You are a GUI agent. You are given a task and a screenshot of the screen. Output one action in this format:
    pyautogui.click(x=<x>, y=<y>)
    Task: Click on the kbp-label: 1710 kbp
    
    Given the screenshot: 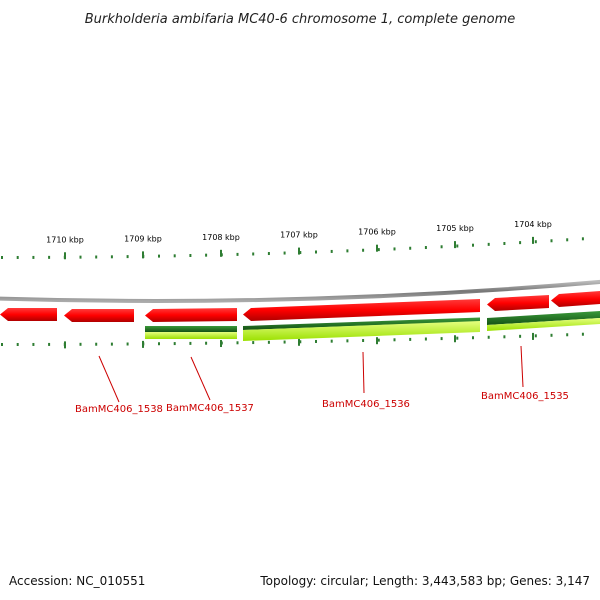 What is the action you would take?
    pyautogui.click(x=65, y=239)
    